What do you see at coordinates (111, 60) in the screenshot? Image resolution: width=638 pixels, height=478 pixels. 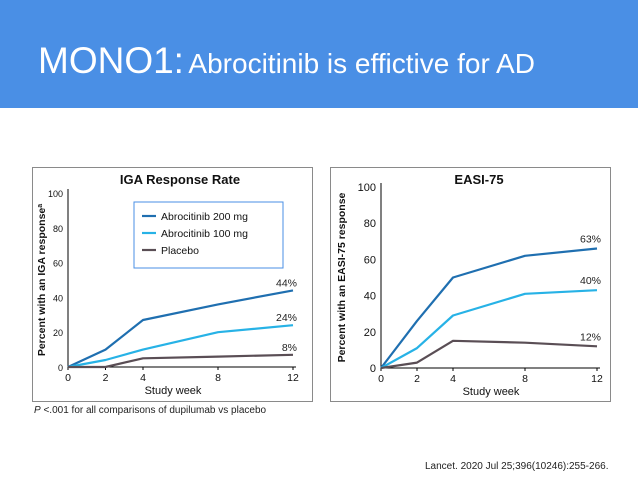 I see `slide-title-main: MONO1:` at bounding box center [111, 60].